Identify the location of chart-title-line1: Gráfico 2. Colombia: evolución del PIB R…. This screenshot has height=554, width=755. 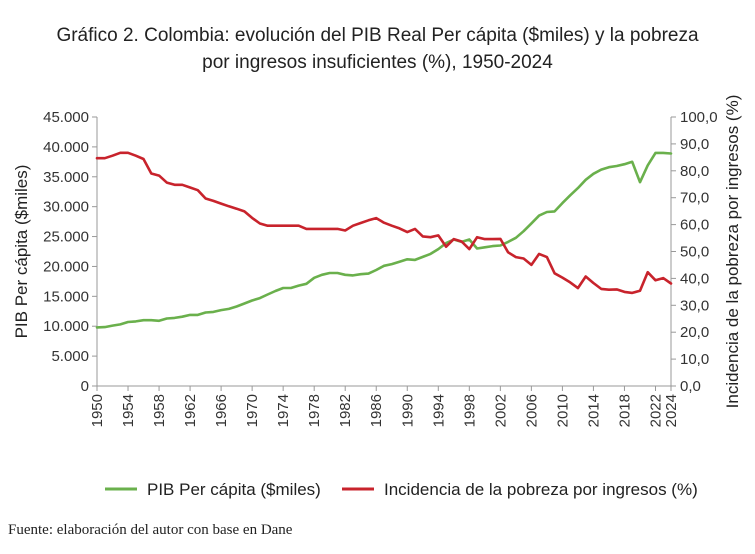
(377, 35).